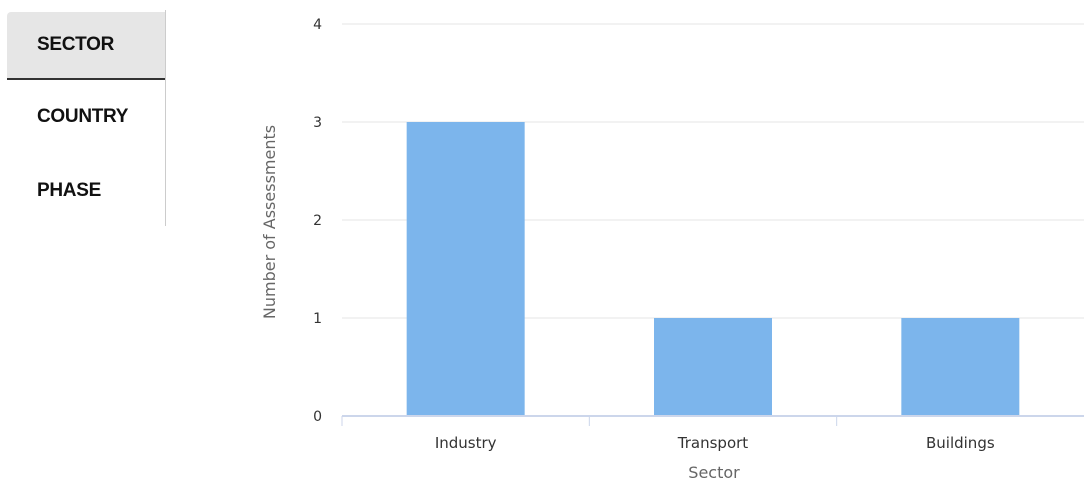 This screenshot has height=482, width=1084. What do you see at coordinates (714, 472) in the screenshot?
I see `x-axis-title: Sector` at bounding box center [714, 472].